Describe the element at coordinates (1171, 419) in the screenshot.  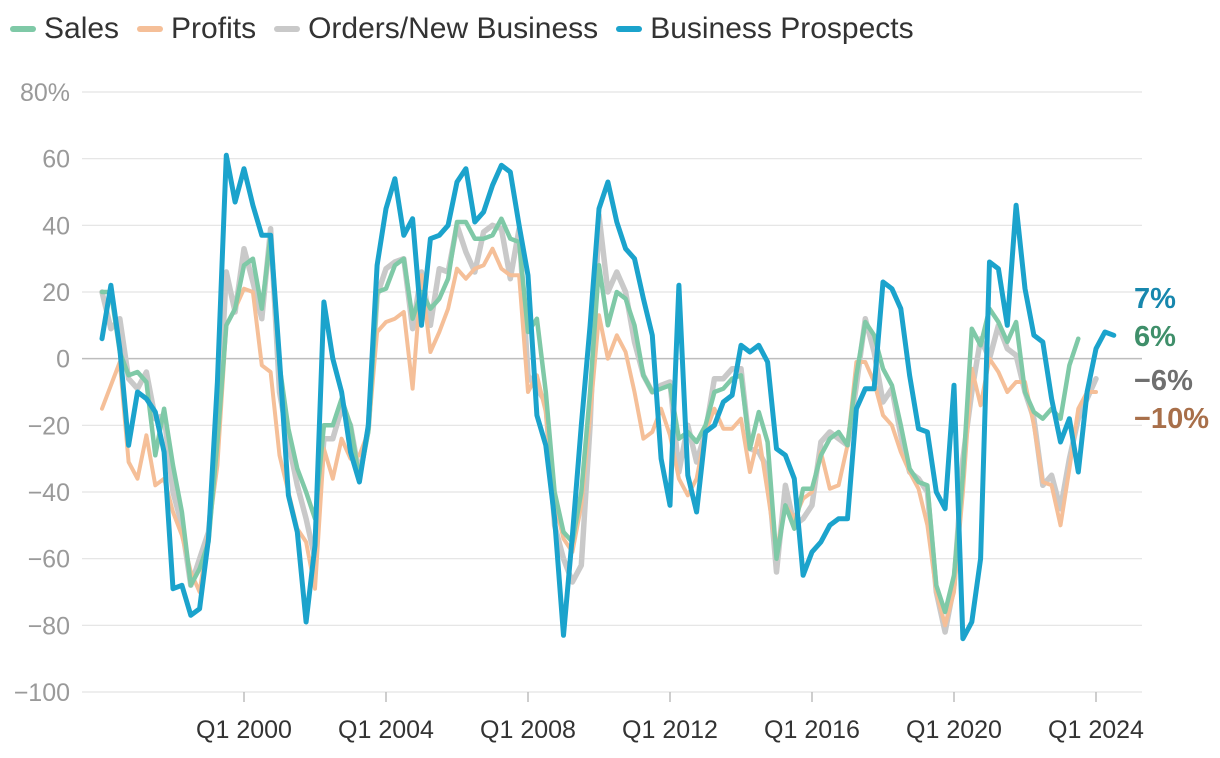
I see `end-label-profits: −10%` at that location.